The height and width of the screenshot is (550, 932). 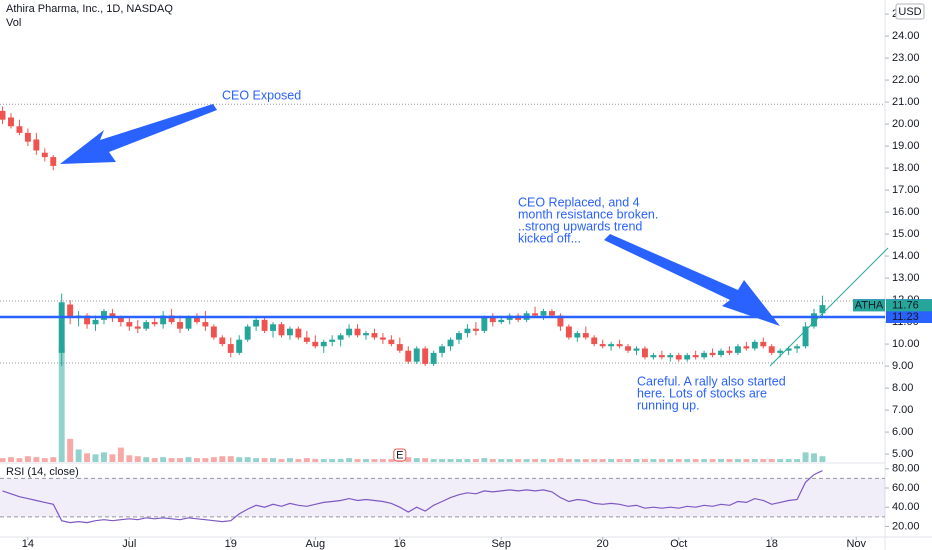 I want to click on x-tick-label: 19, so click(x=231, y=544).